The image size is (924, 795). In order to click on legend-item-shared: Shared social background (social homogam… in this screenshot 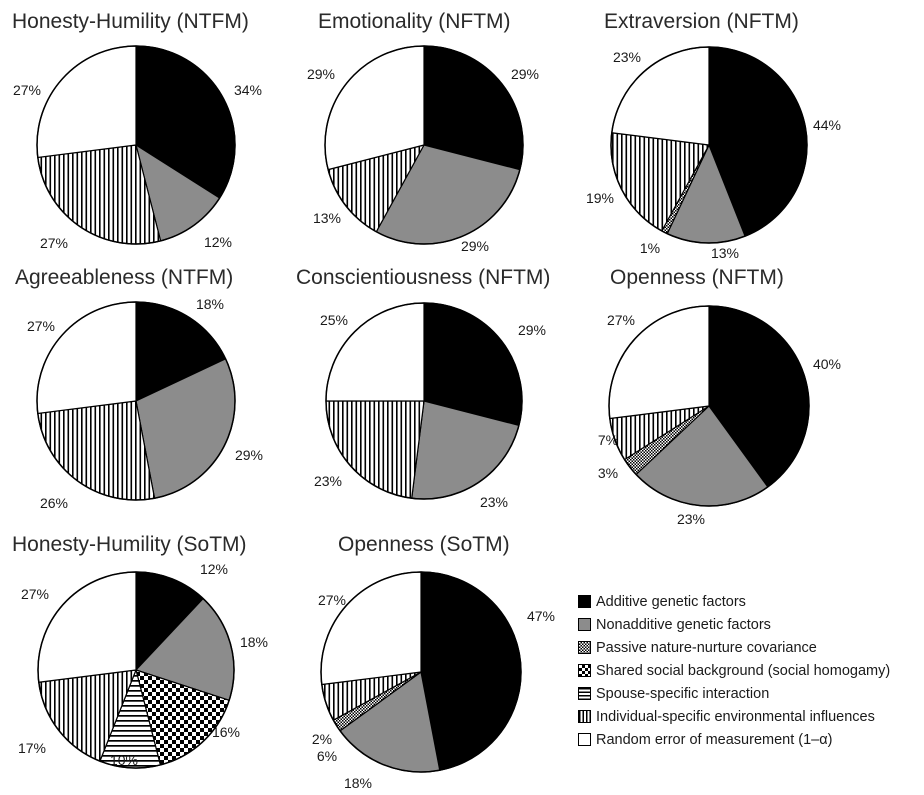, I will do `click(751, 670)`.